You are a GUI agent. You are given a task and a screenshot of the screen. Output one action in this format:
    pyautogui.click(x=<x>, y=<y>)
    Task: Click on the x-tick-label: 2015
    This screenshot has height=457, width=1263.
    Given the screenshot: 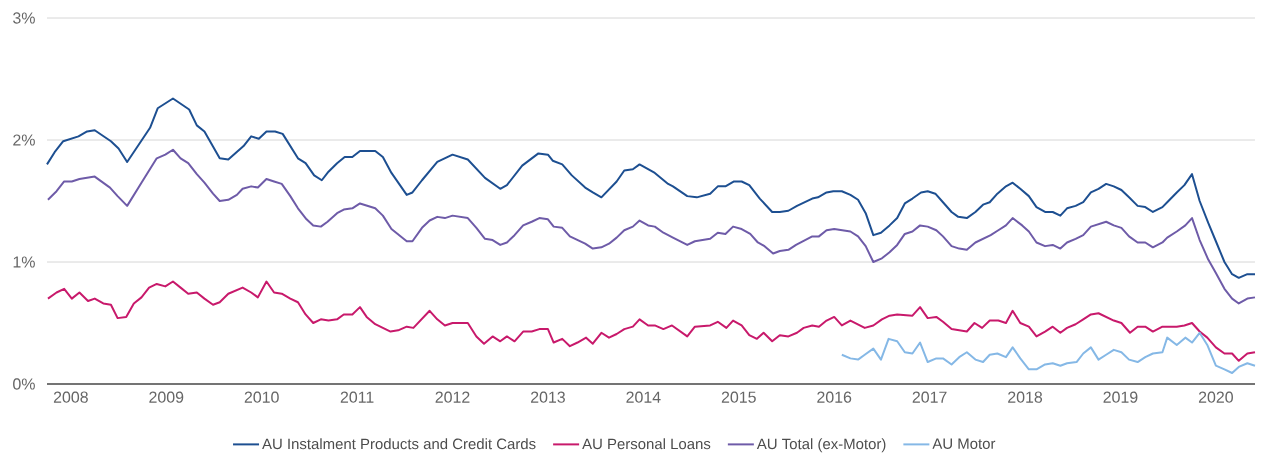 What is the action you would take?
    pyautogui.click(x=738, y=397)
    